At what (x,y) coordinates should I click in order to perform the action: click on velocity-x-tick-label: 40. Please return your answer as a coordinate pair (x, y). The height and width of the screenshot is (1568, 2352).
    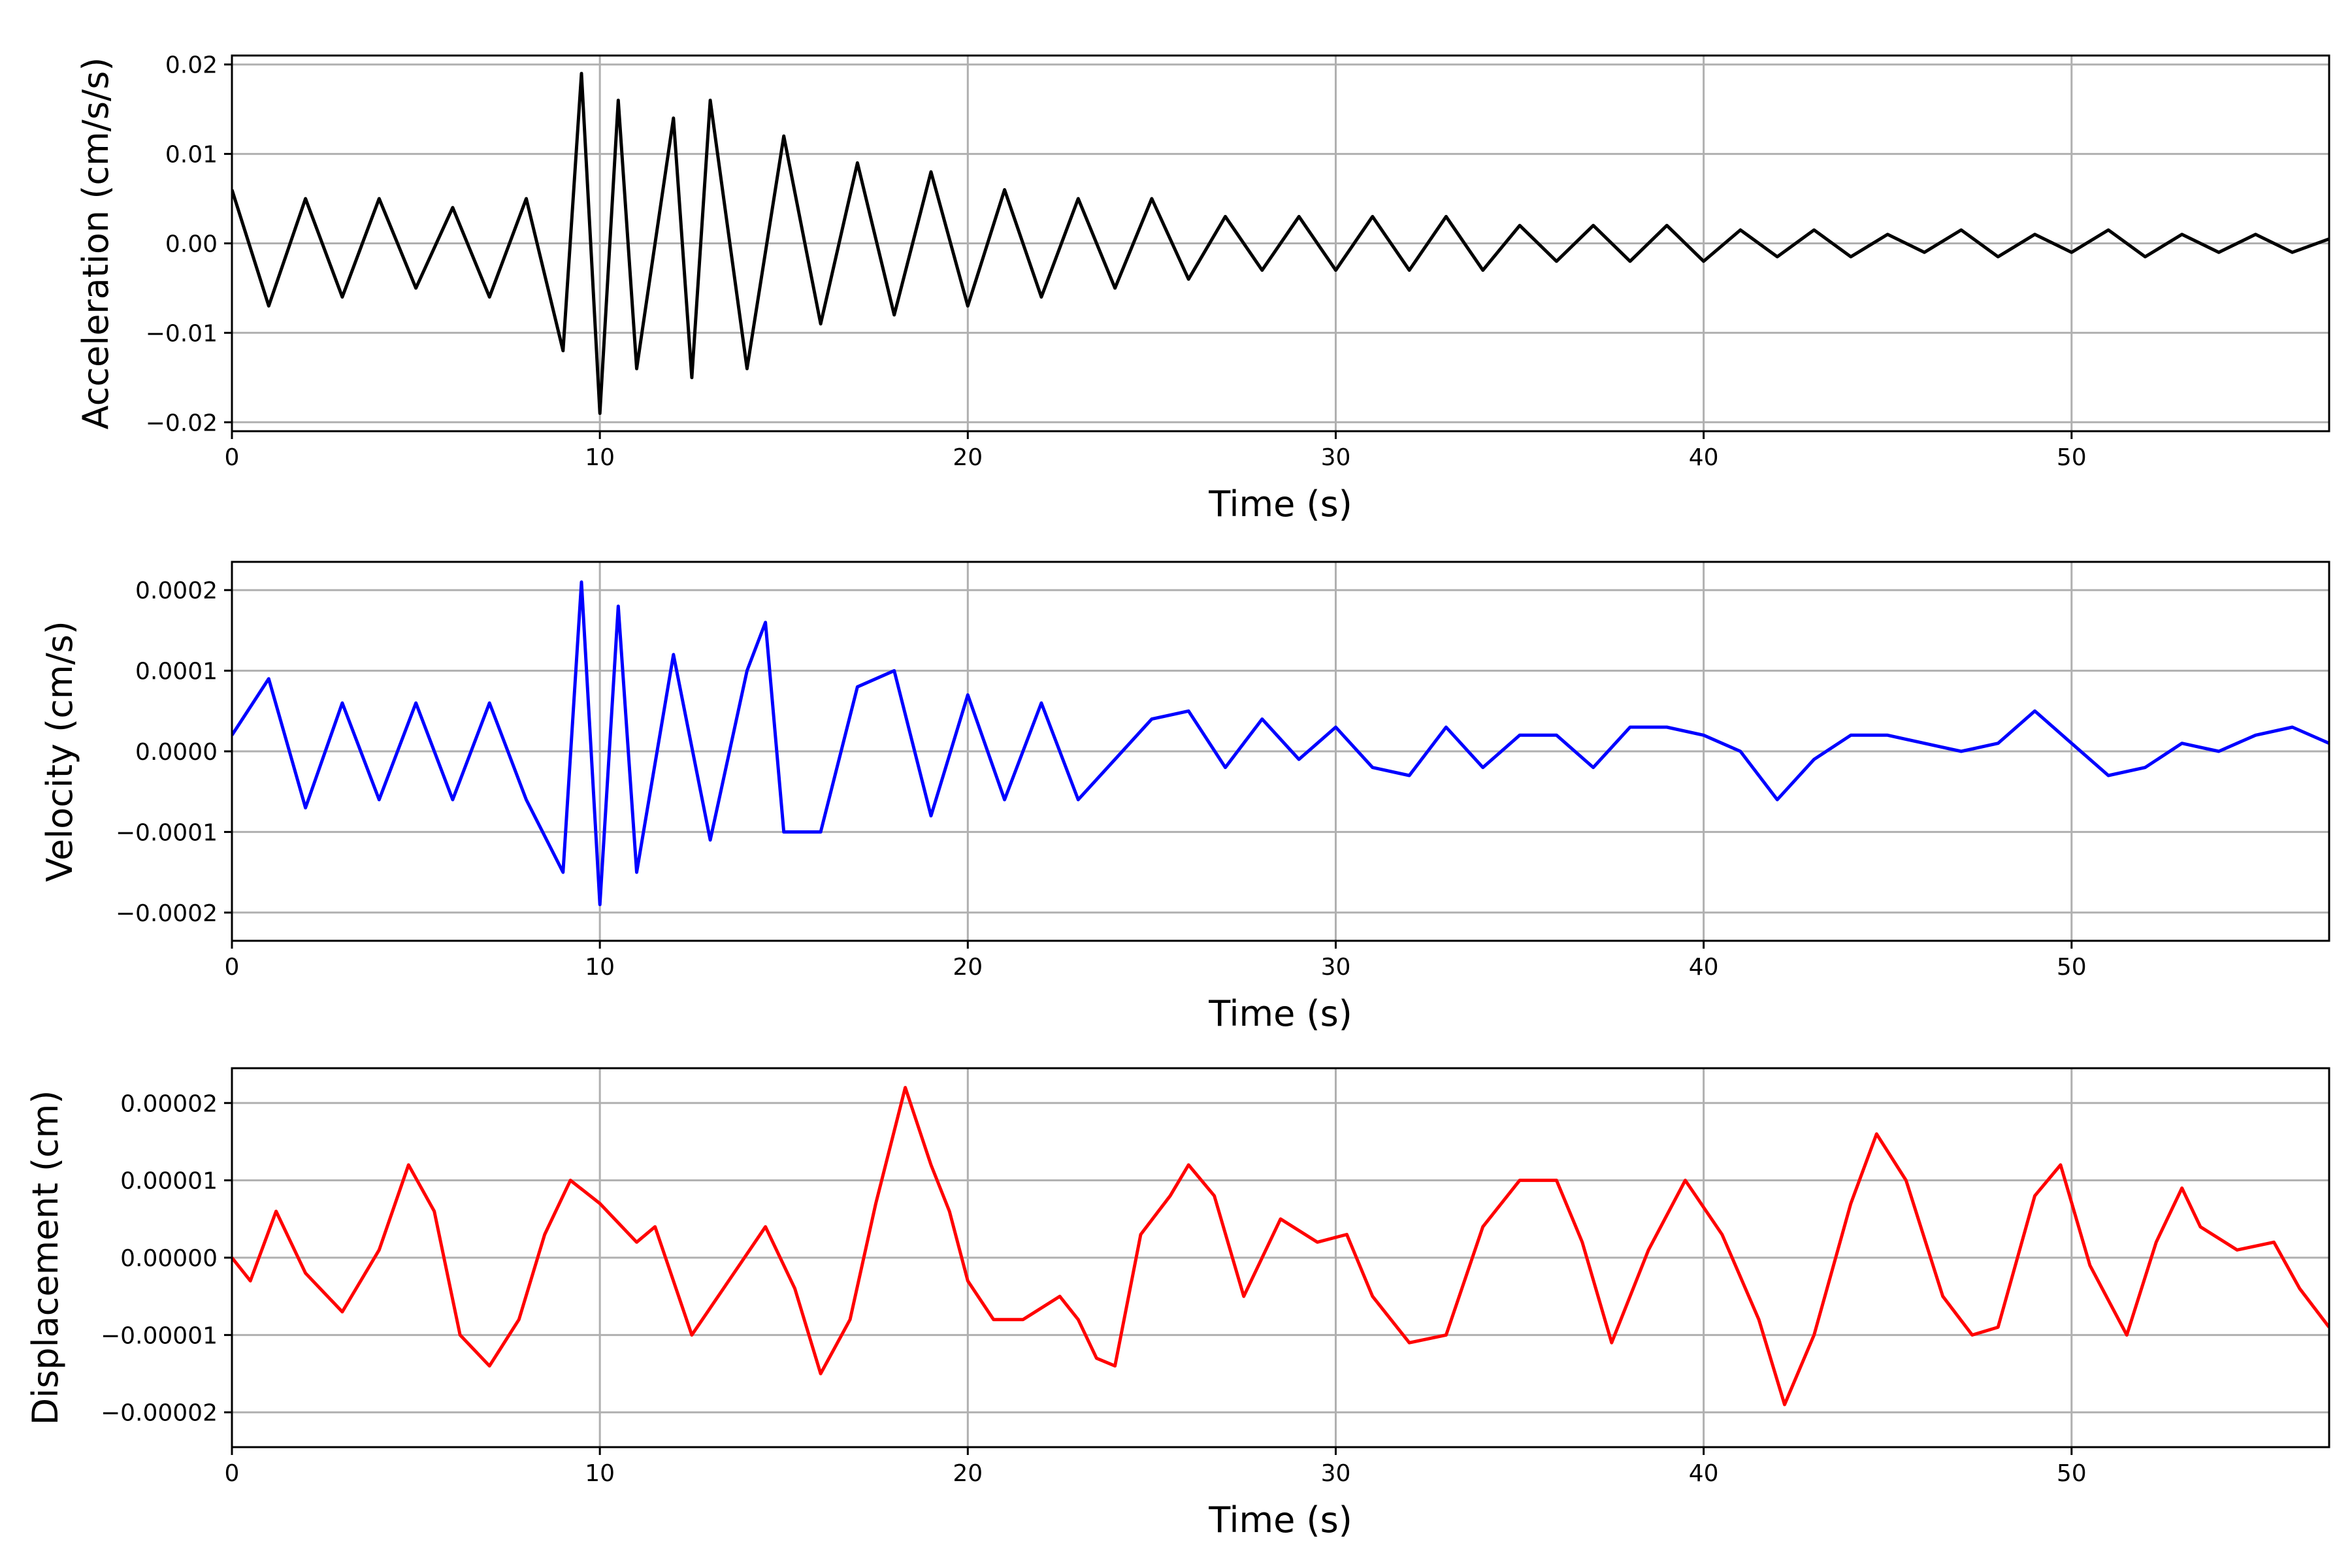
    Looking at the image, I should click on (1704, 967).